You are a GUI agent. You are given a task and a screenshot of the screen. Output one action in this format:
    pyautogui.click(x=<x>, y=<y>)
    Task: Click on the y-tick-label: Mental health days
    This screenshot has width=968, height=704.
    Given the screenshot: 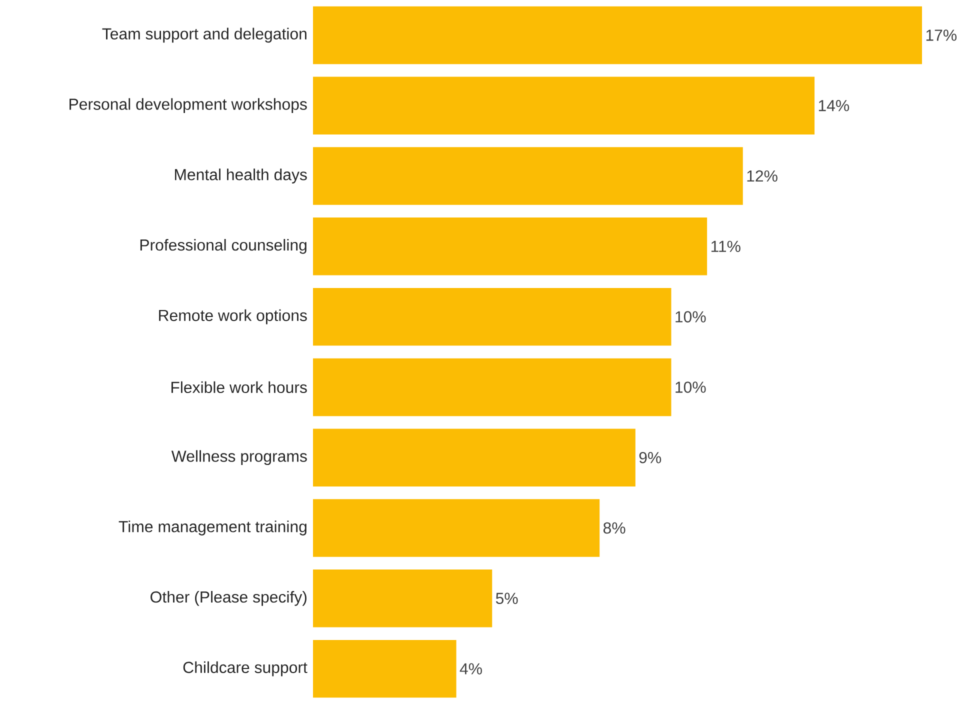 What is the action you would take?
    pyautogui.click(x=240, y=176)
    